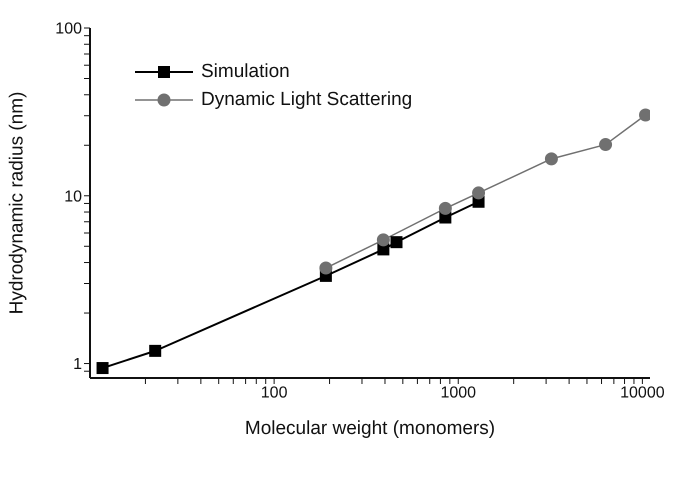  What do you see at coordinates (370, 428) in the screenshot?
I see `x-axis-title: Molecular weight (monomers)` at bounding box center [370, 428].